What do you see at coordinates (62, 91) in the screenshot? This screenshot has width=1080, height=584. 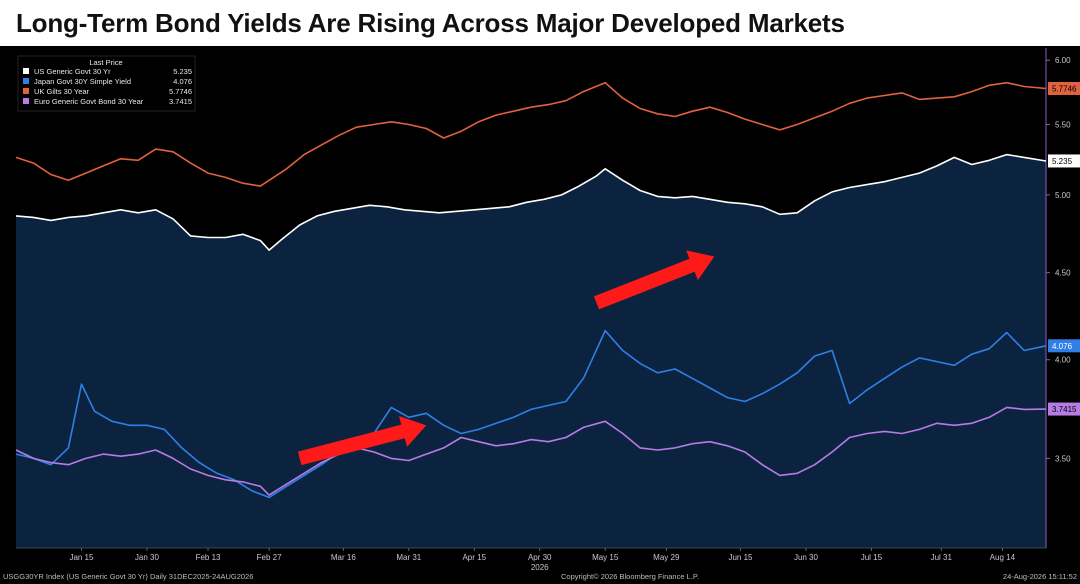 I see `legend-series-name: UK Gilts 30 Year` at bounding box center [62, 91].